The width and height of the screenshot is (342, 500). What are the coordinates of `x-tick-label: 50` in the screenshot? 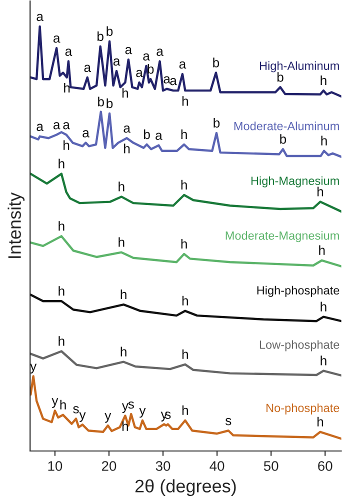 It's located at (271, 466).